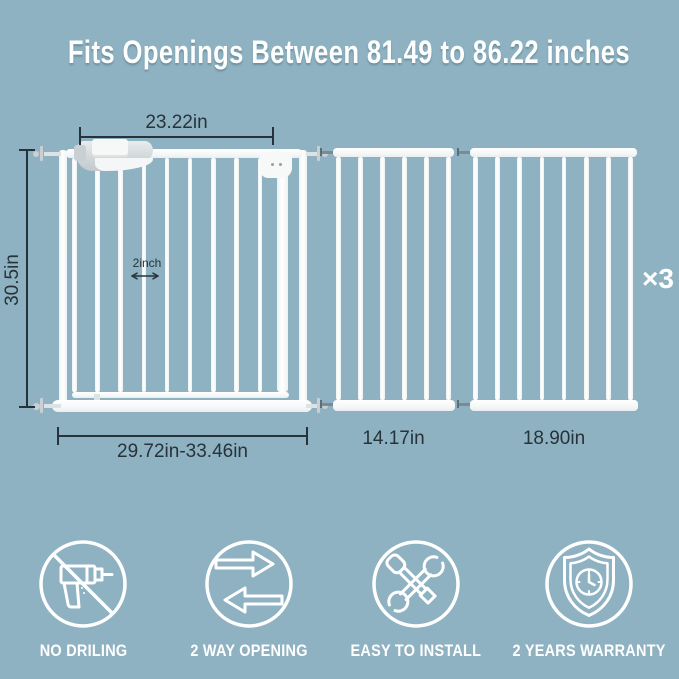  Describe the element at coordinates (249, 650) in the screenshot. I see `feature-label: 2 WAY OPENING` at that location.